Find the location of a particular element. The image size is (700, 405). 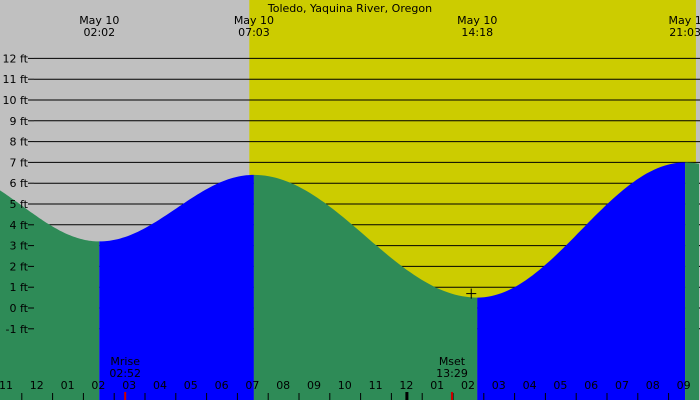

moon-event-label: Mset is located at coordinates (452, 361).